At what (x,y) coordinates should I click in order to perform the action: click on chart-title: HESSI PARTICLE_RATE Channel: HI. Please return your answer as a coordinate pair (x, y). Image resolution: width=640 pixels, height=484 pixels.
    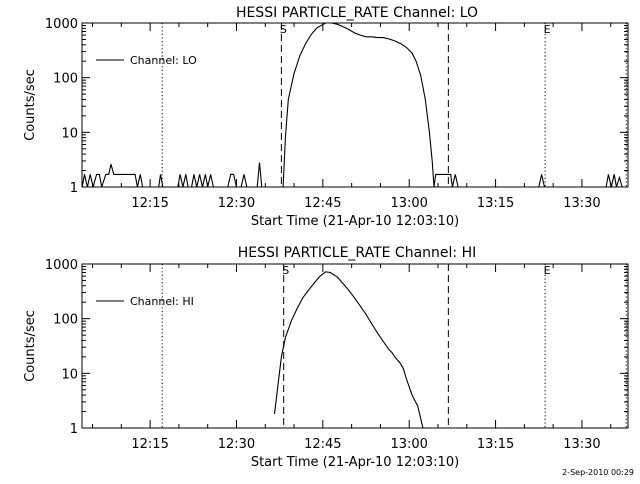
    Looking at the image, I should click on (357, 253).